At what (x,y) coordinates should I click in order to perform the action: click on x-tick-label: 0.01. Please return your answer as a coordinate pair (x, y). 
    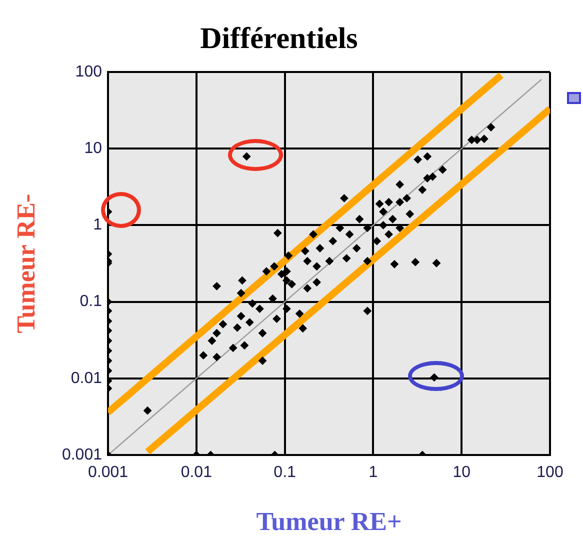
    Looking at the image, I should click on (196, 473).